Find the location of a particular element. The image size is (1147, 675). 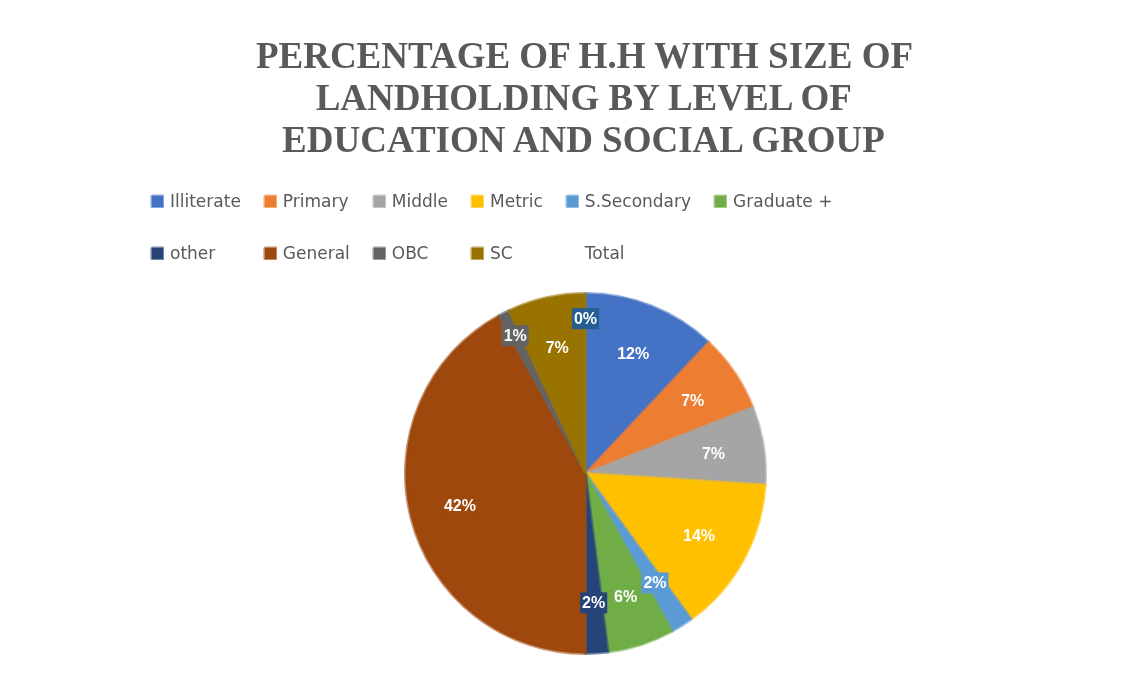

legend-label: OBC is located at coordinates (410, 253).